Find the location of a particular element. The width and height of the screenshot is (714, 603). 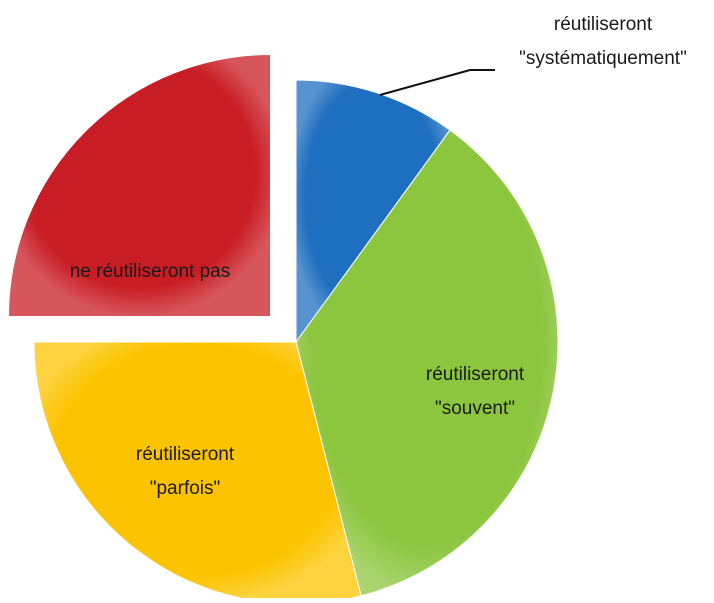

slice-label: réutiliseront "souvent" is located at coordinates (475, 391).